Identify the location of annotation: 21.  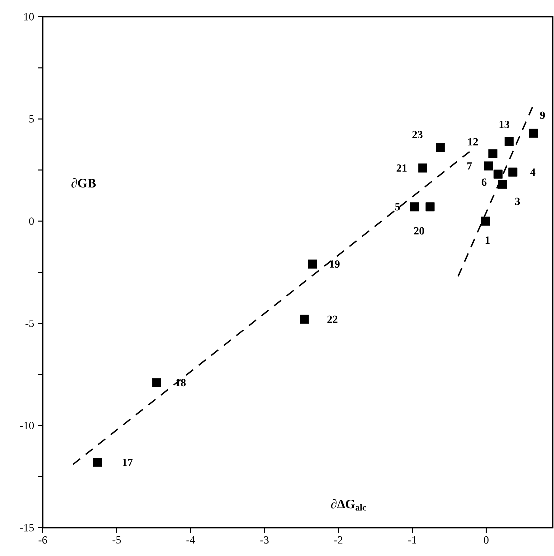
(401, 168).